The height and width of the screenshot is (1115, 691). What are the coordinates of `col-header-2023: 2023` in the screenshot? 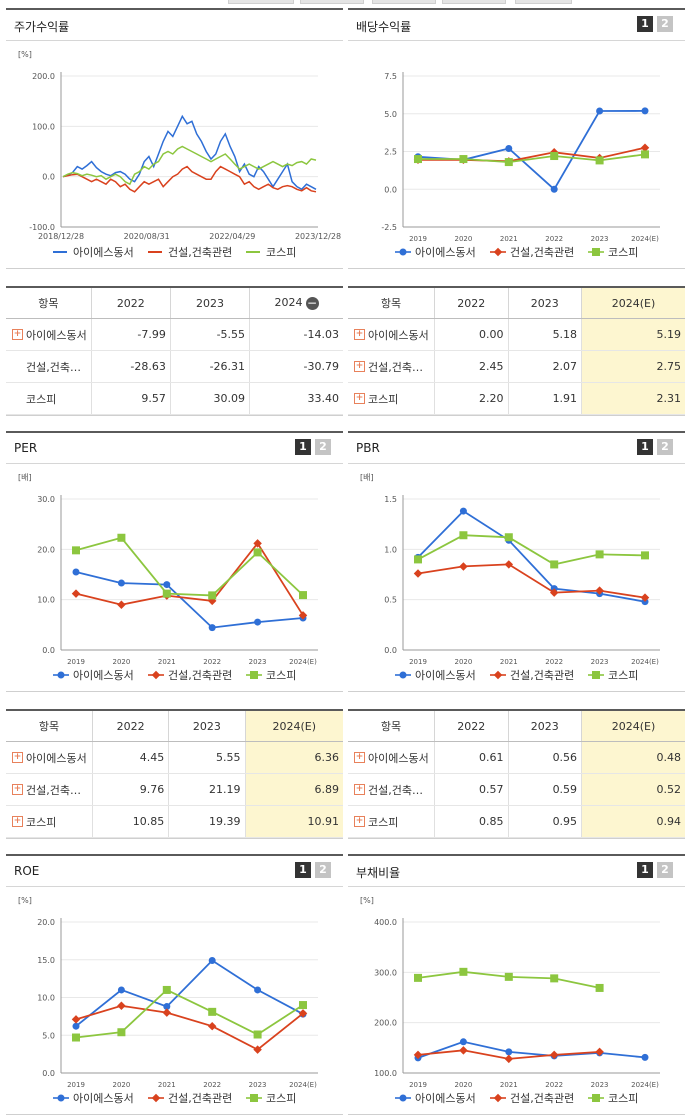 It's located at (207, 726).